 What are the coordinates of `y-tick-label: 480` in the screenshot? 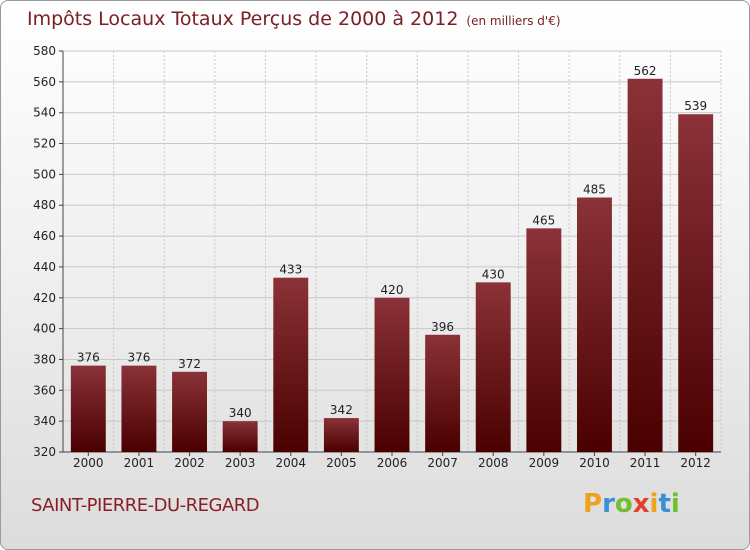 It's located at (44, 205).